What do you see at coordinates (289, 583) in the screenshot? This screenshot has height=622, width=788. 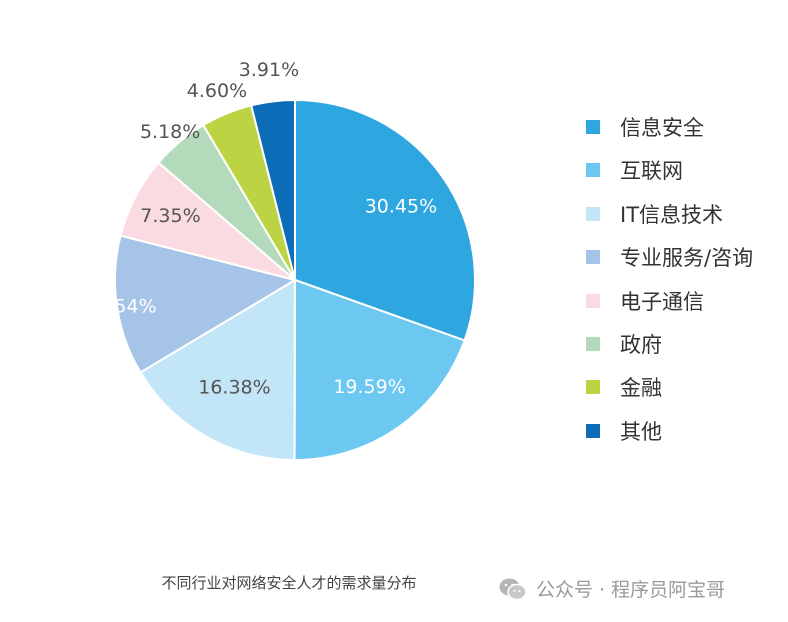 I see `chart-caption: 不同行业对网络安全人才的需求量分布` at bounding box center [289, 583].